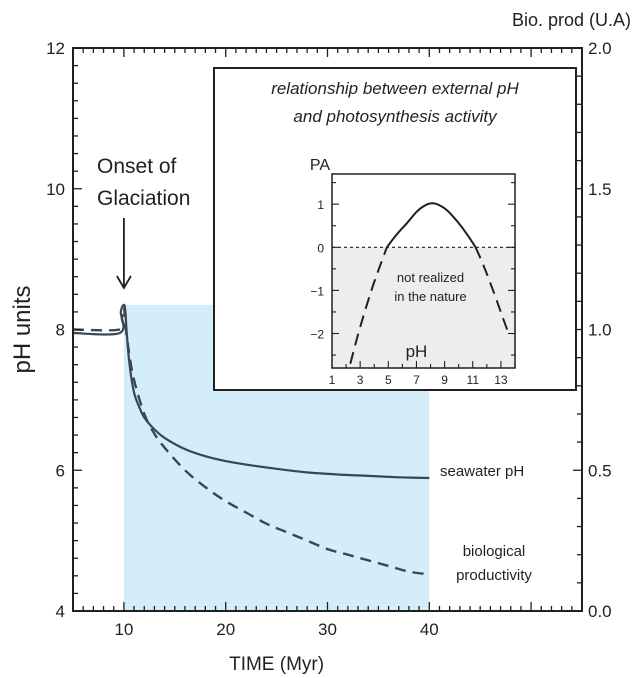 The width and height of the screenshot is (633, 678). What do you see at coordinates (55, 189) in the screenshot?
I see `y-tick-label: 10` at bounding box center [55, 189].